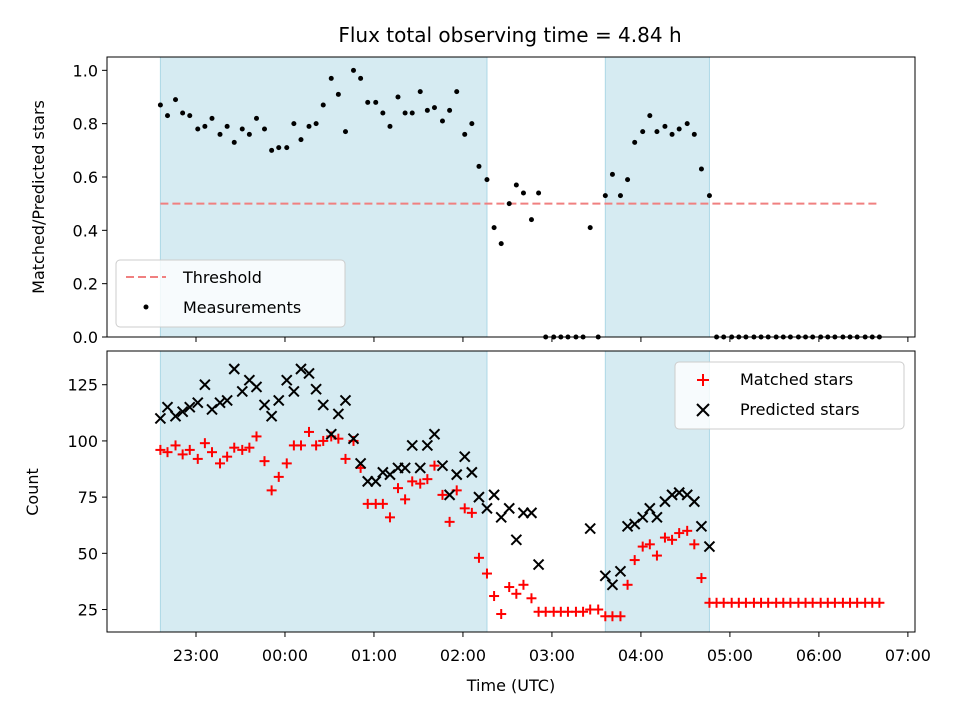 The width and height of the screenshot is (960, 720). What do you see at coordinates (85, 124) in the screenshot?
I see `y-tick-label: 0.8` at bounding box center [85, 124].